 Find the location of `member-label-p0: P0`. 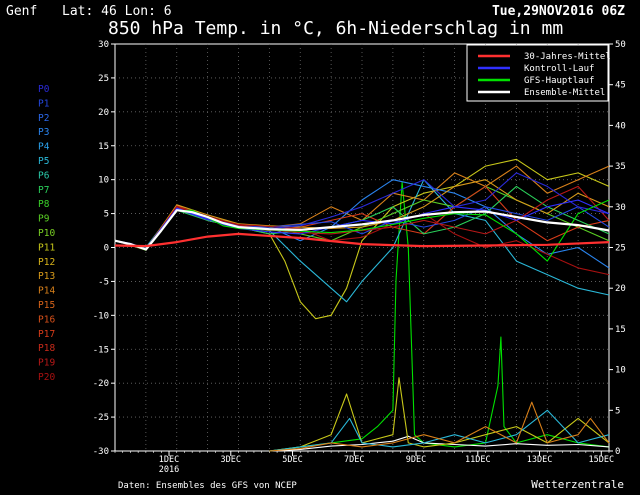

member-label-p0: P0 is located at coordinates (44, 89).